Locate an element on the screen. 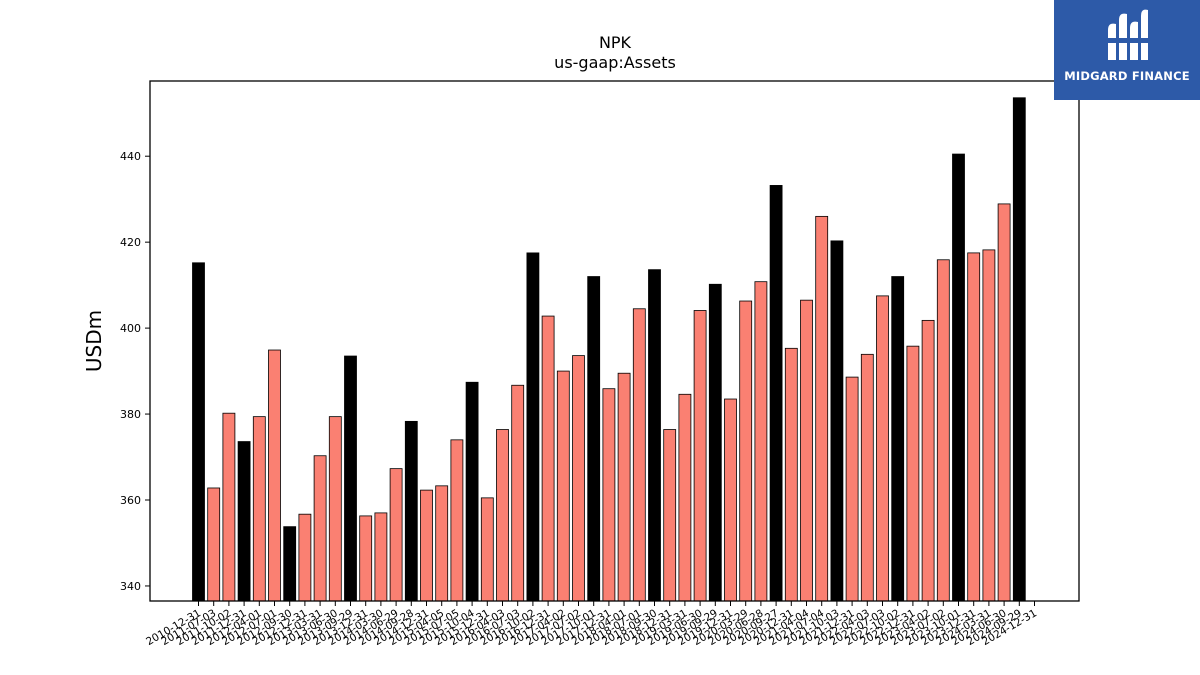  y-tick-label: 360 is located at coordinates (130, 500).